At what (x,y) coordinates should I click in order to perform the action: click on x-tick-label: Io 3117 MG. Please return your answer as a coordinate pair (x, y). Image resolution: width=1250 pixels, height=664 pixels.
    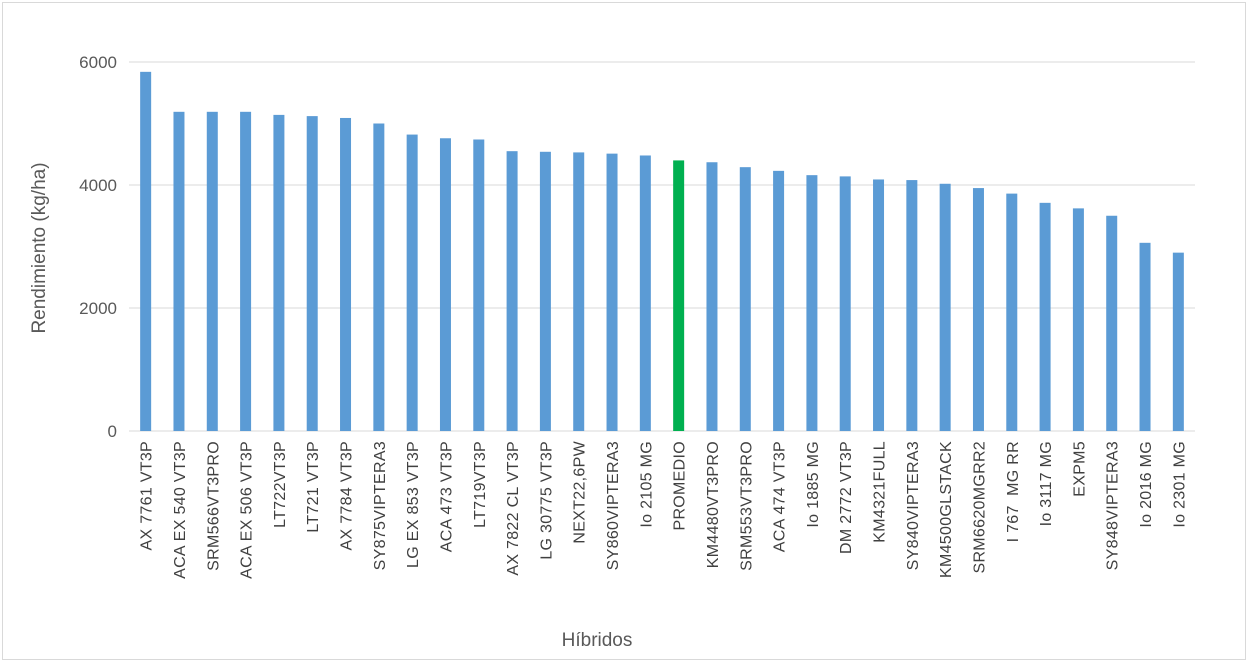
    Looking at the image, I should click on (1046, 483).